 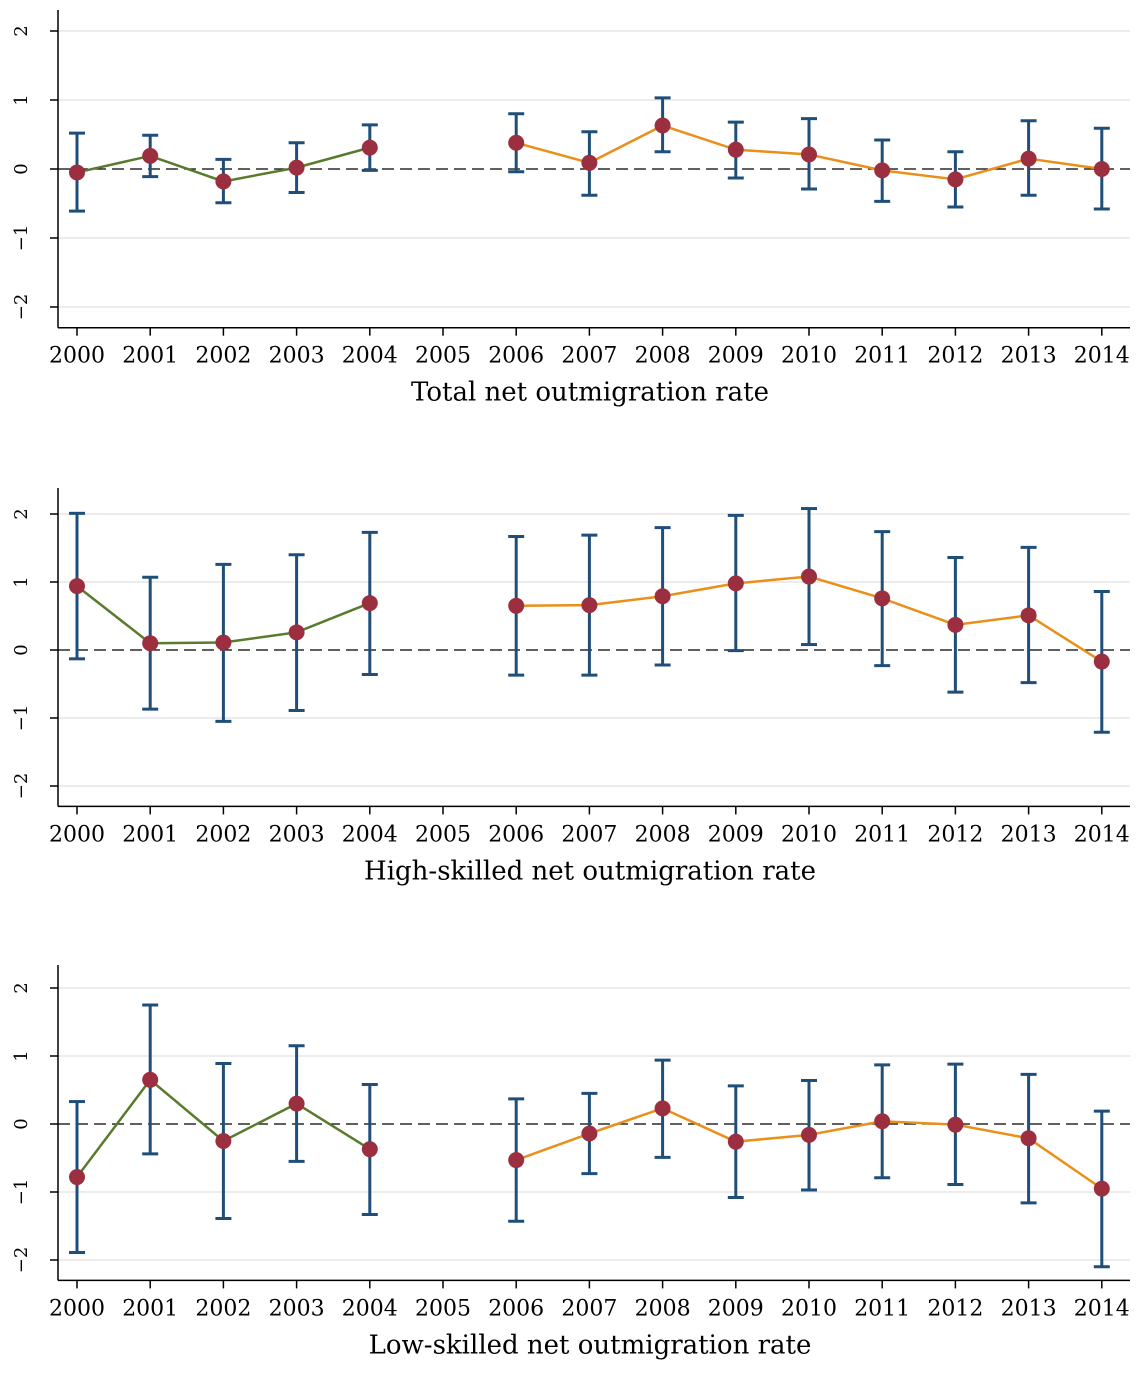 What do you see at coordinates (223, 1308) in the screenshot?
I see `x-tick-label: 2002` at bounding box center [223, 1308].